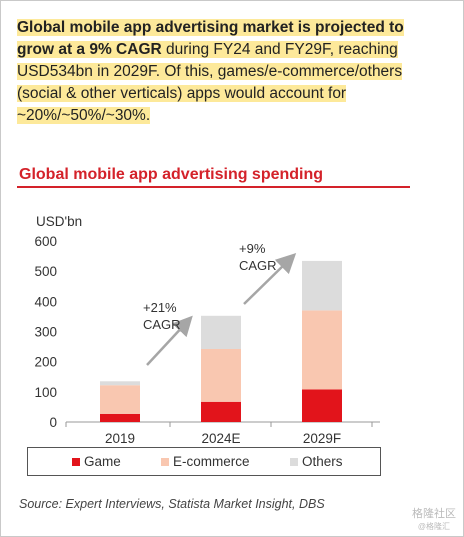  I want to click on legend-label-game: Game, so click(102, 461).